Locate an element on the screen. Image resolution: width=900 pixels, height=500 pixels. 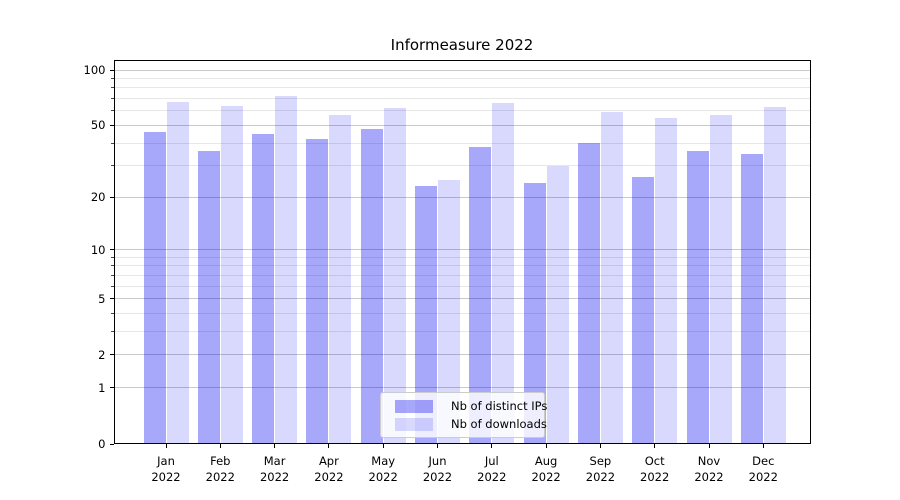
bar-downloads-may is located at coordinates (394, 276).